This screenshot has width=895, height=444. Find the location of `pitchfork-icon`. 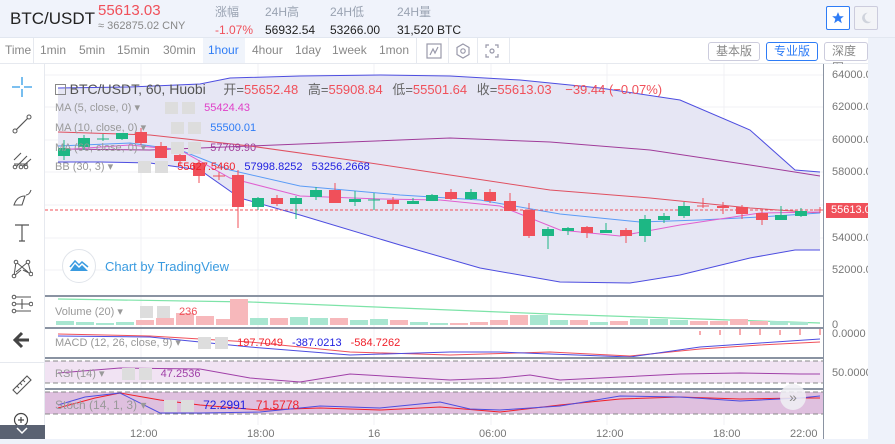

pitchfork-icon is located at coordinates (22, 161).